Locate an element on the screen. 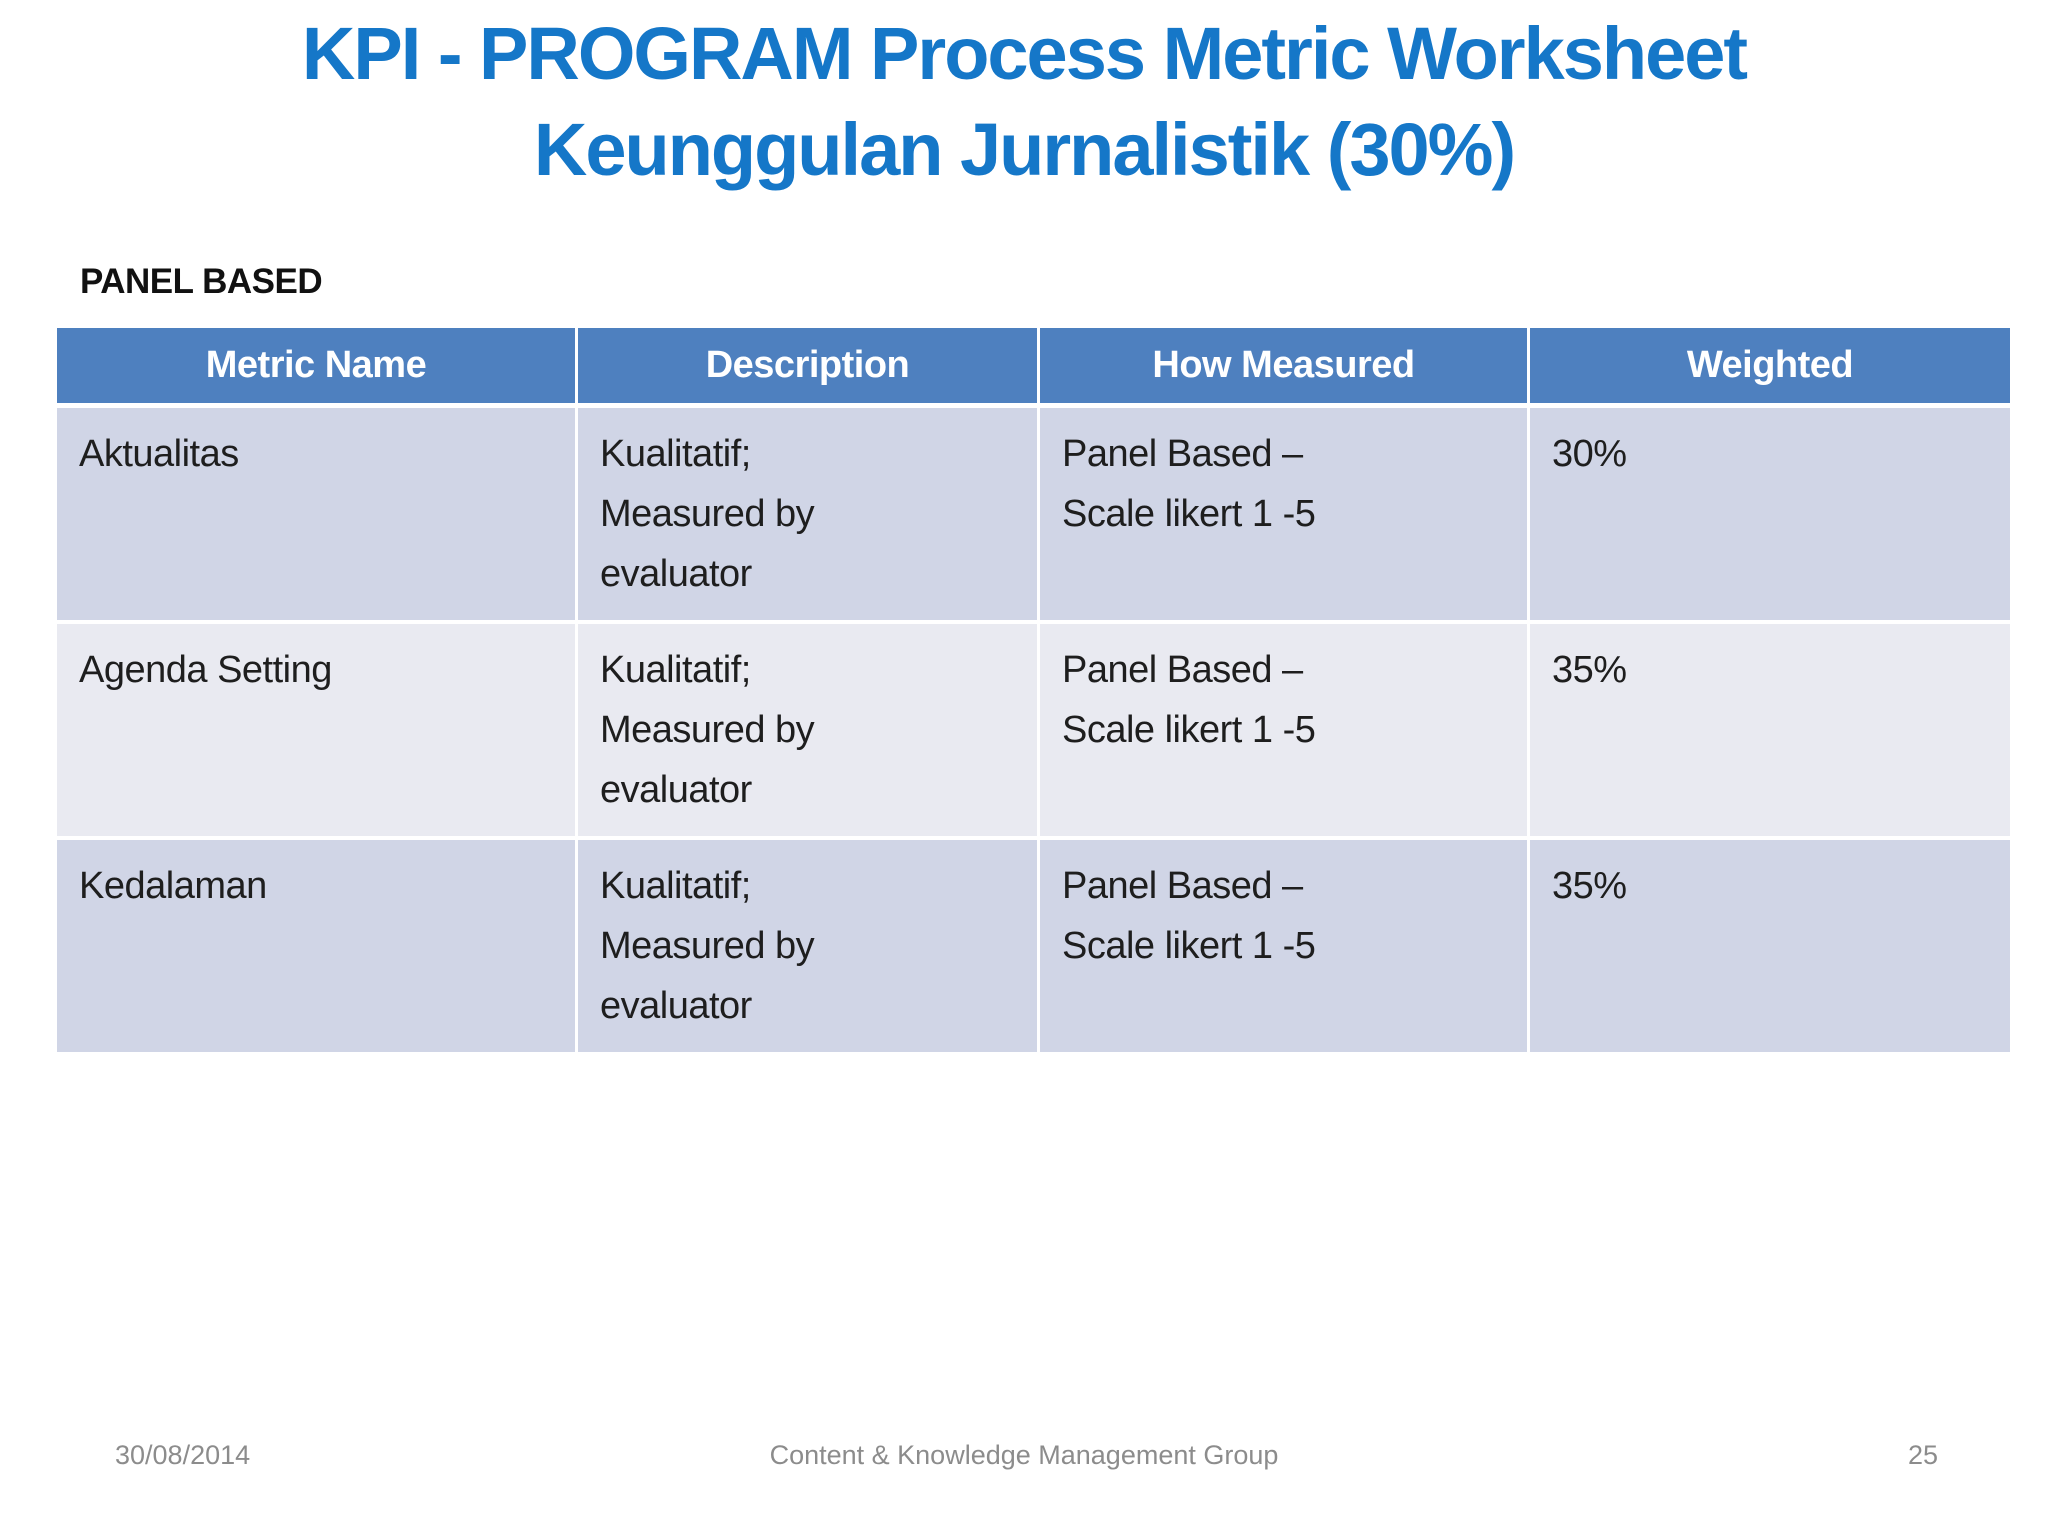 This screenshot has height=1536, width=2048. page-title-line-2: Keunggulan Jurnalistik (30%) is located at coordinates (1024, 149).